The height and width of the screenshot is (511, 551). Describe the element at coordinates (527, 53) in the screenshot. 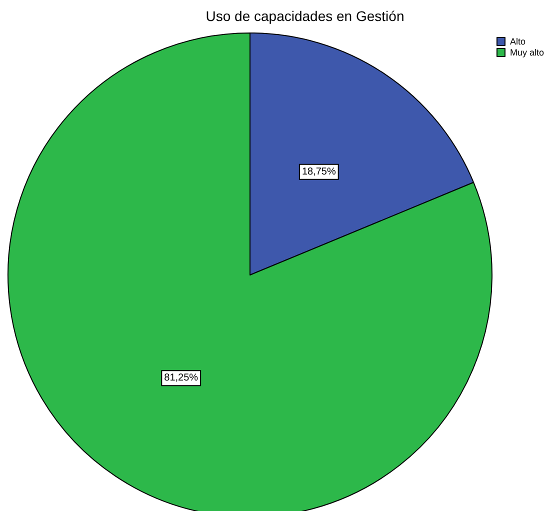

I see `legend-label: Muy alto` at that location.